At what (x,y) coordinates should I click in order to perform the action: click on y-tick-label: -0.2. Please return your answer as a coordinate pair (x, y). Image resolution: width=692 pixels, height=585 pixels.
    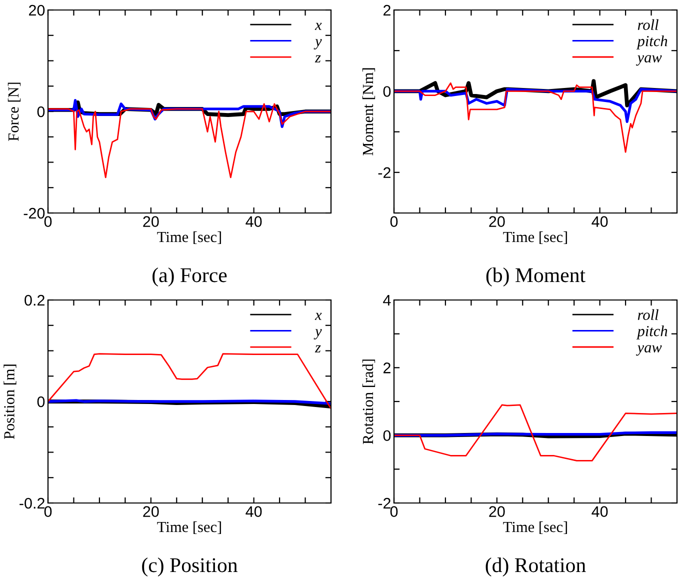
    Looking at the image, I should click on (32, 503).